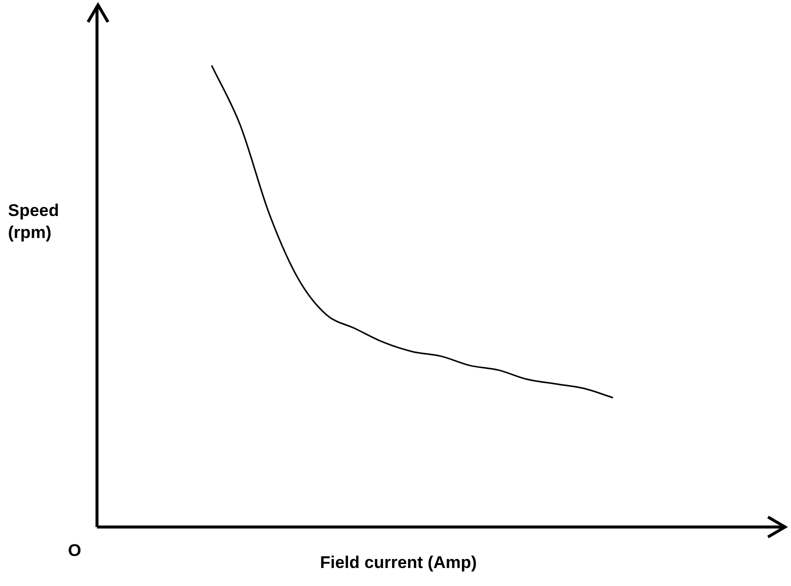  Describe the element at coordinates (34, 222) in the screenshot. I see `y-axis-title: Speed (rpm)` at that location.